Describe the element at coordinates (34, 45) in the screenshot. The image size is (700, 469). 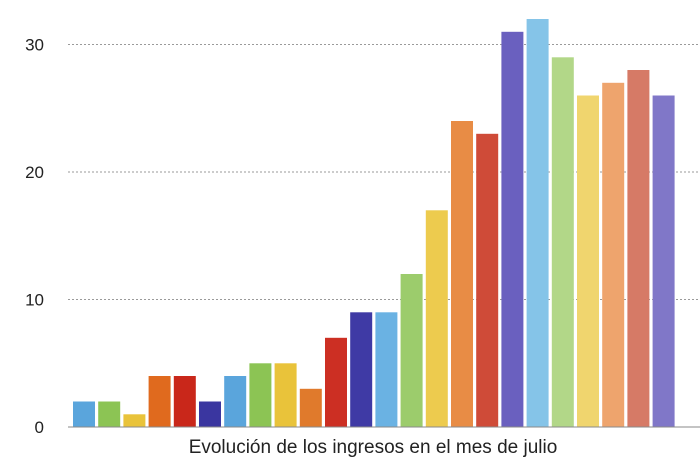
I see `y-tick-label-30: 30` at that location.